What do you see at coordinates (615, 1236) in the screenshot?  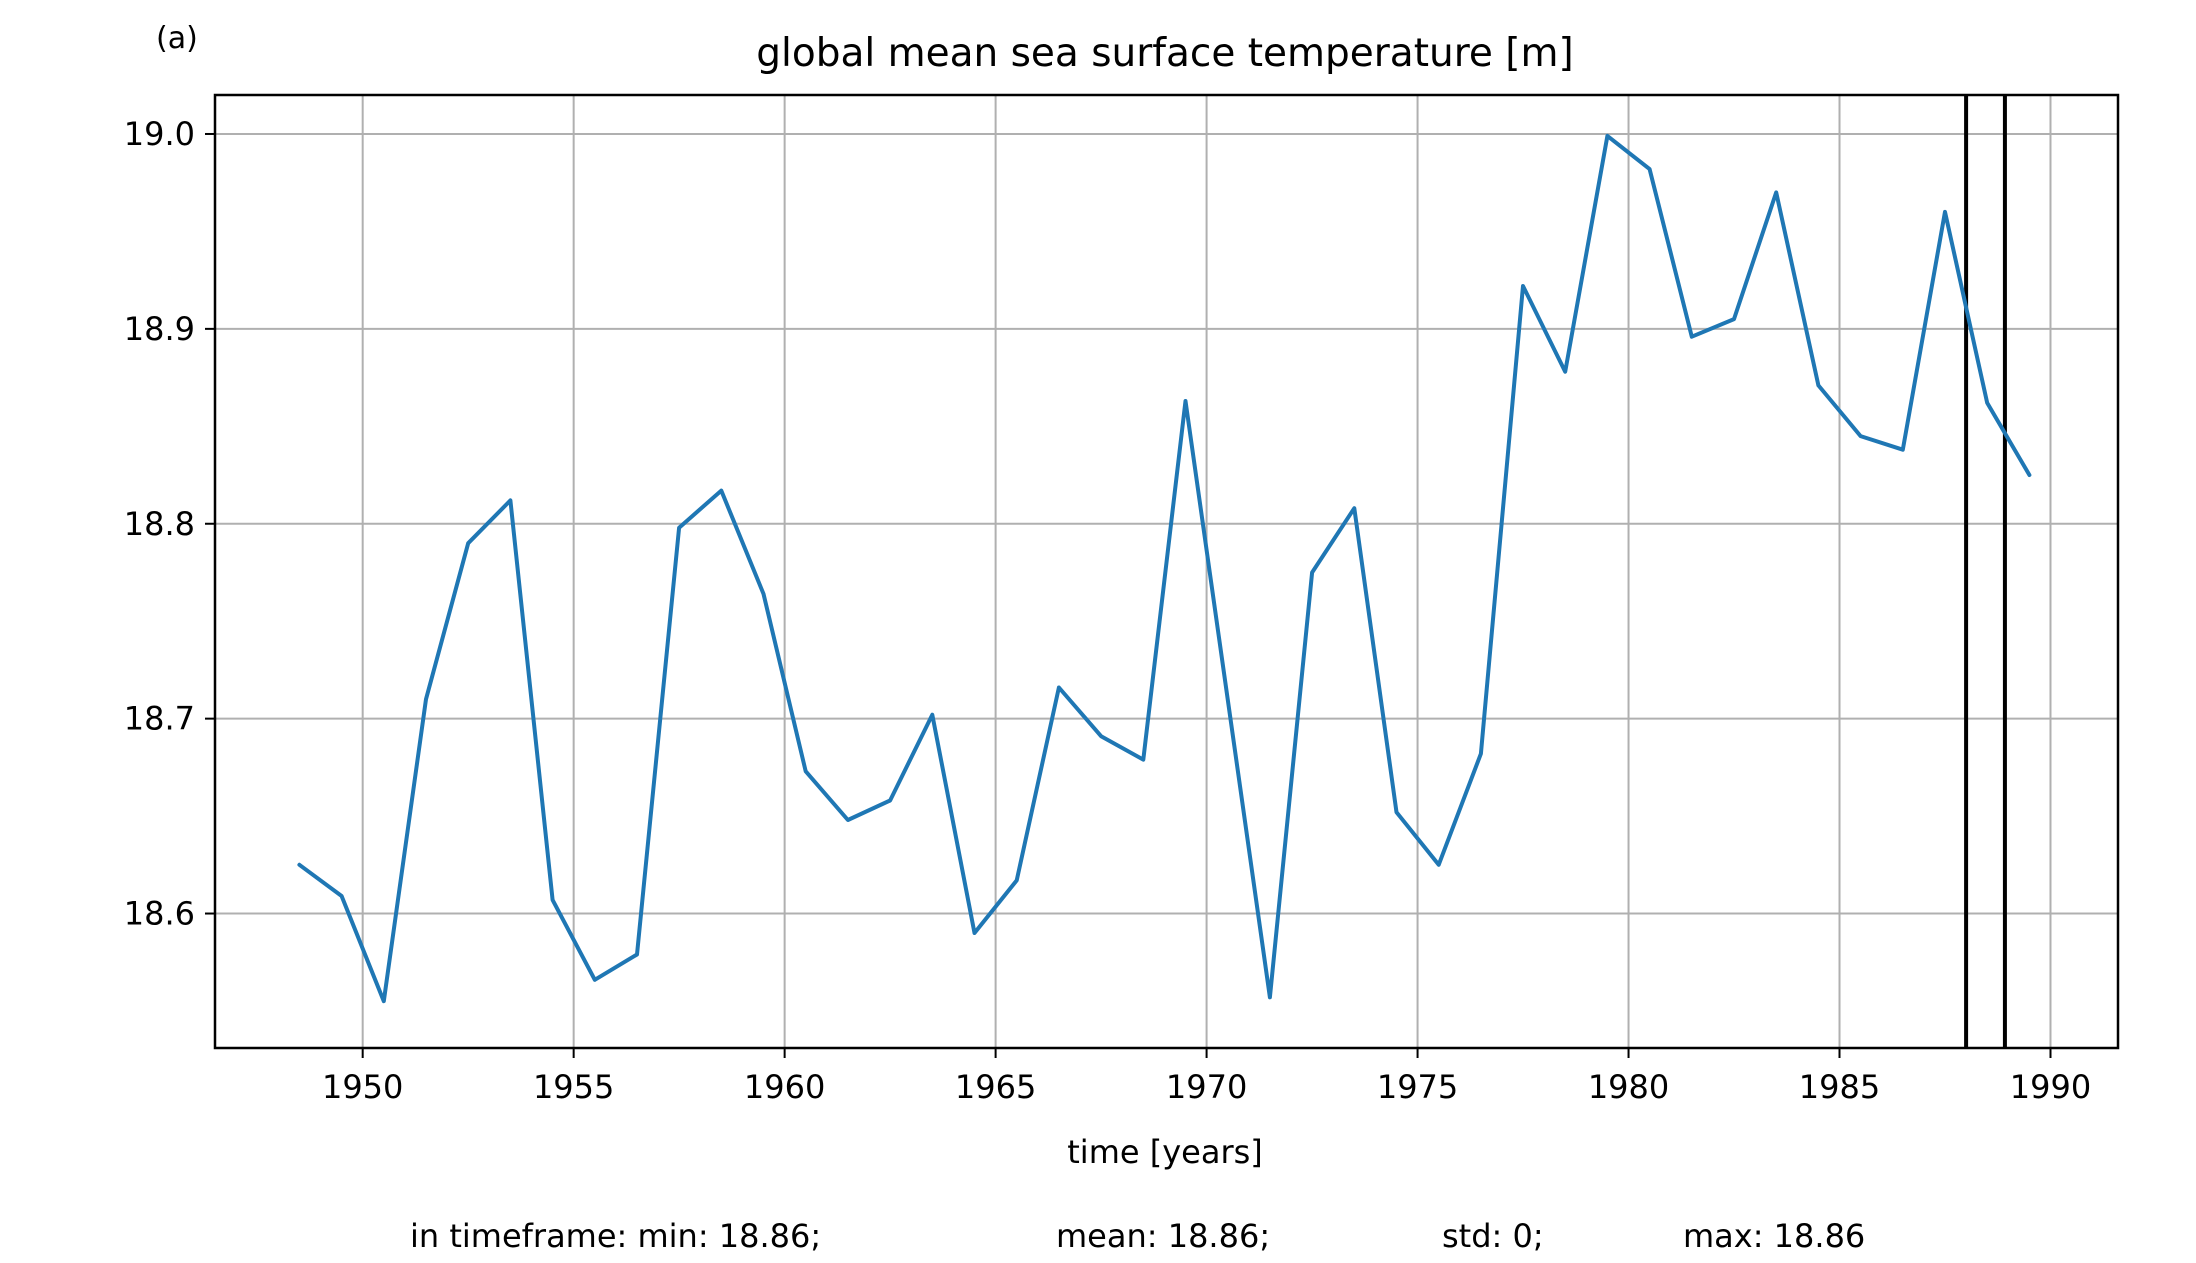 I see `stats-min: in timeframe: min: 18.86;` at bounding box center [615, 1236].